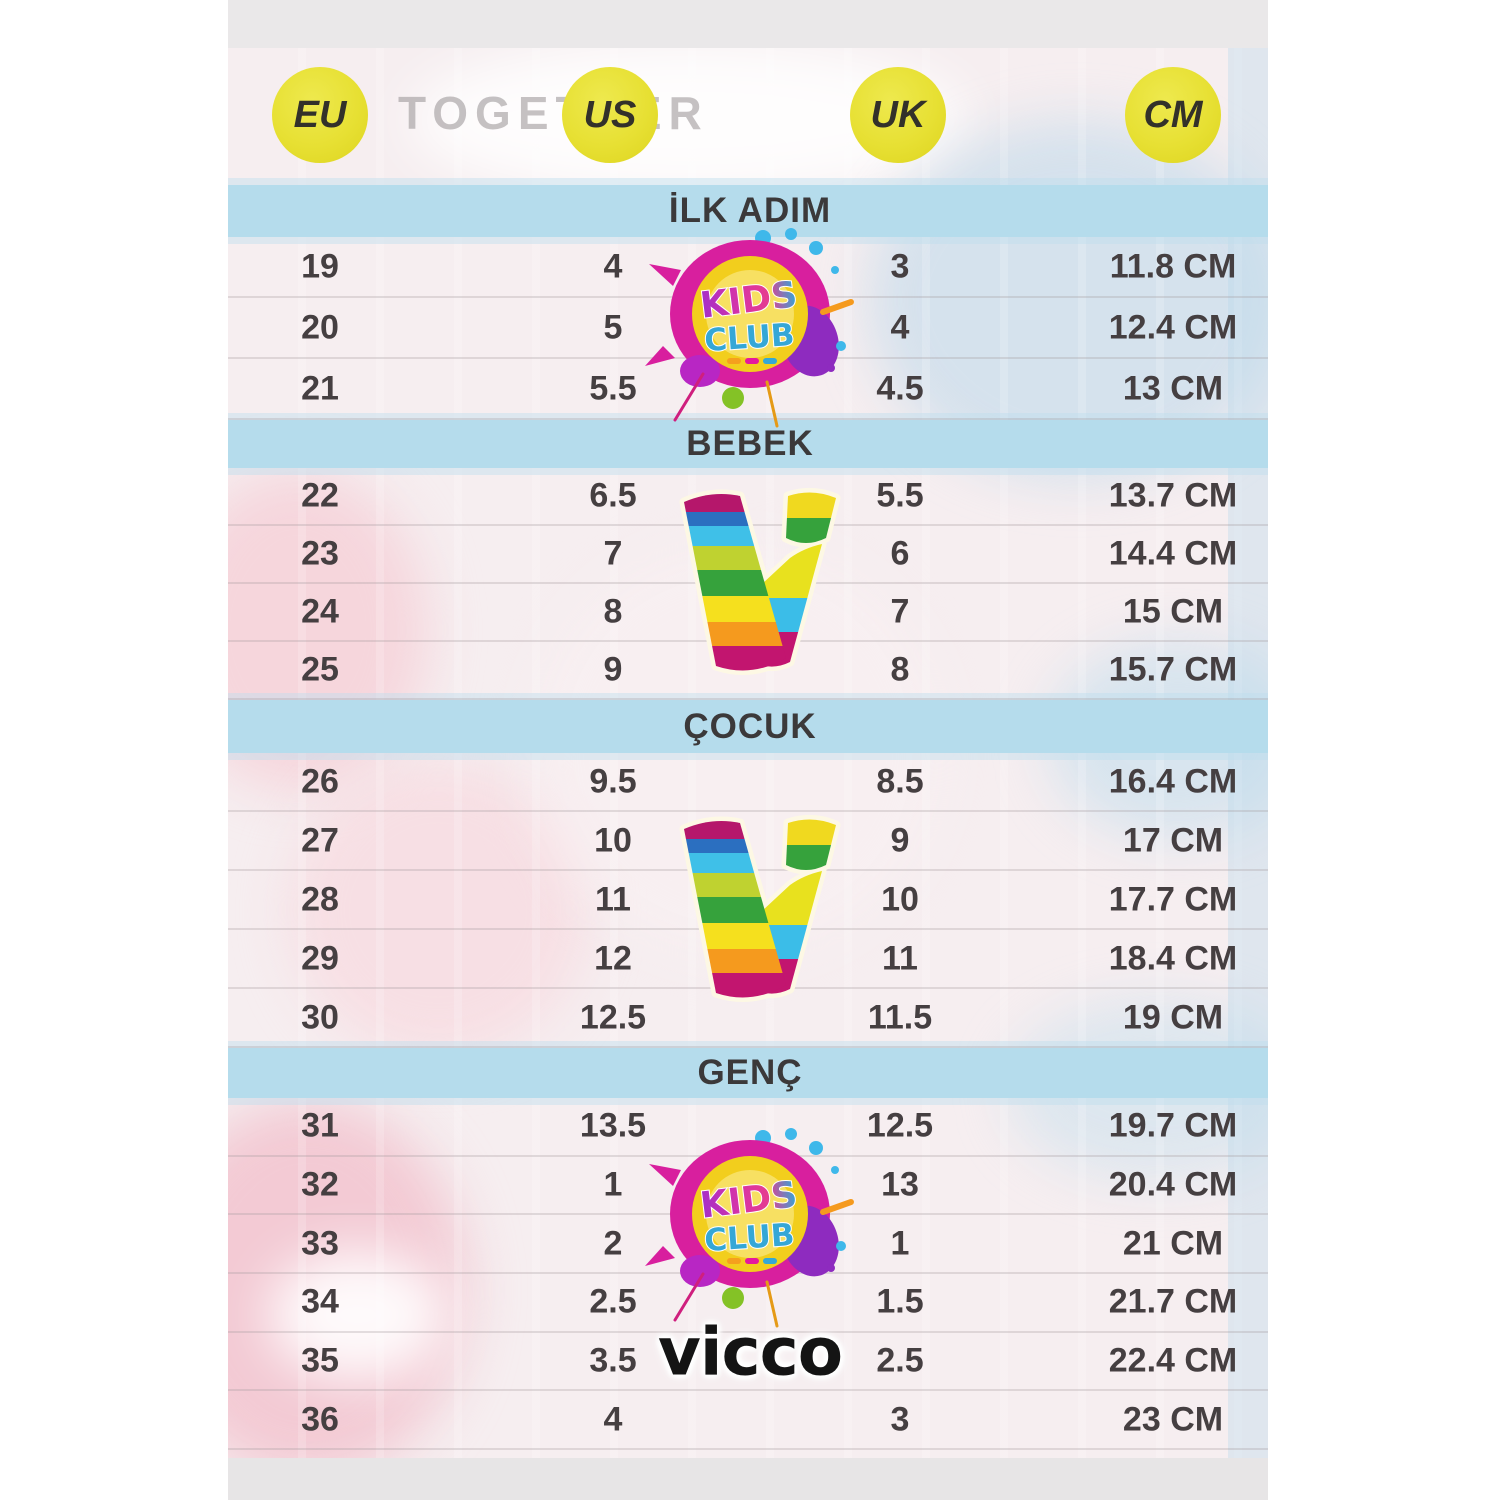  I want to click on column-label-eu: EU, so click(320, 114).